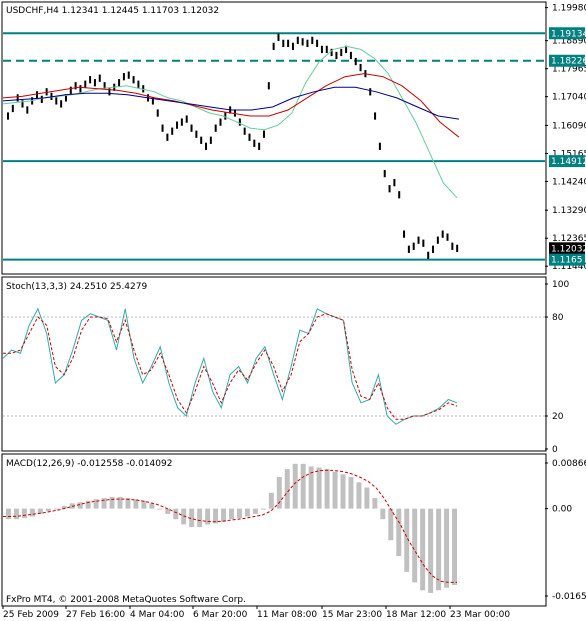 This screenshot has height=621, width=586. Describe the element at coordinates (352, 615) in the screenshot. I see `x-tick-label: 15 Mar 23:00` at that location.